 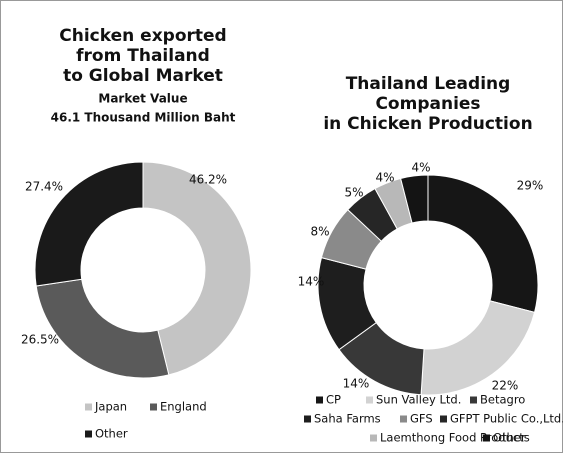 What do you see at coordinates (502, 400) in the screenshot?
I see `legend-label: Betagro` at bounding box center [502, 400].